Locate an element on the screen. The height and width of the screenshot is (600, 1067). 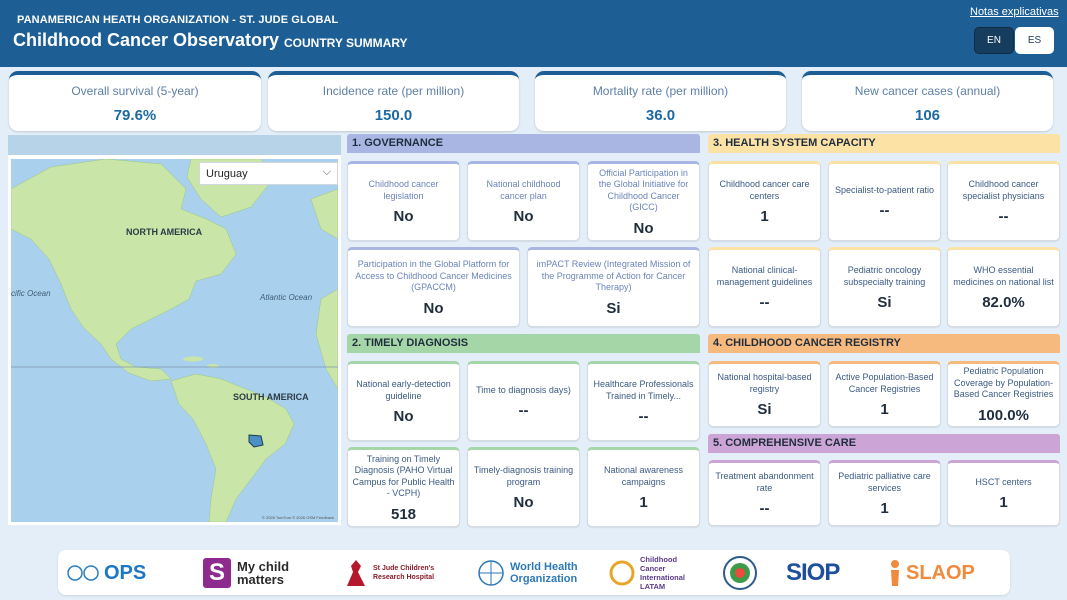
indicator-label: Specialist-to-patient ratio is located at coordinates (884, 189).